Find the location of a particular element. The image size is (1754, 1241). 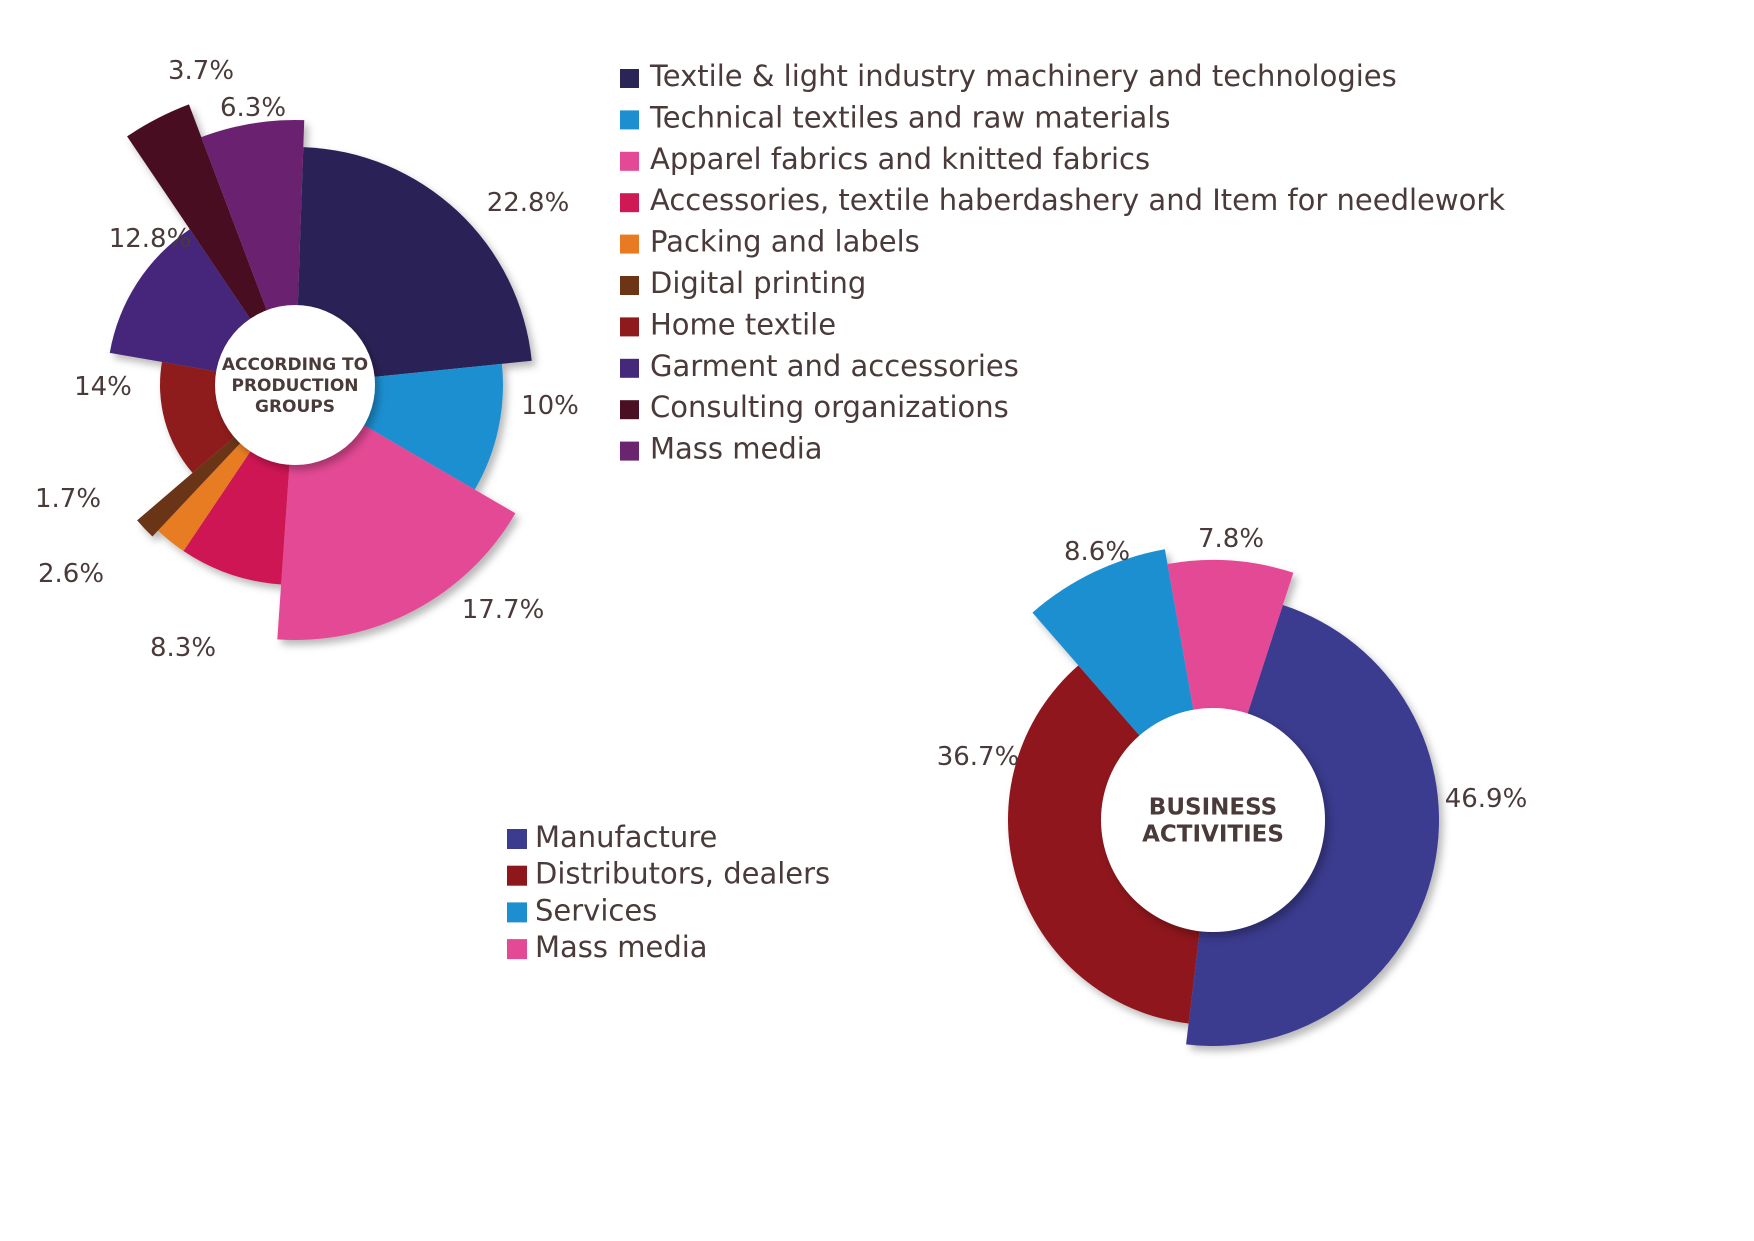

legend-swatch-consulting-organizations is located at coordinates (629, 410).